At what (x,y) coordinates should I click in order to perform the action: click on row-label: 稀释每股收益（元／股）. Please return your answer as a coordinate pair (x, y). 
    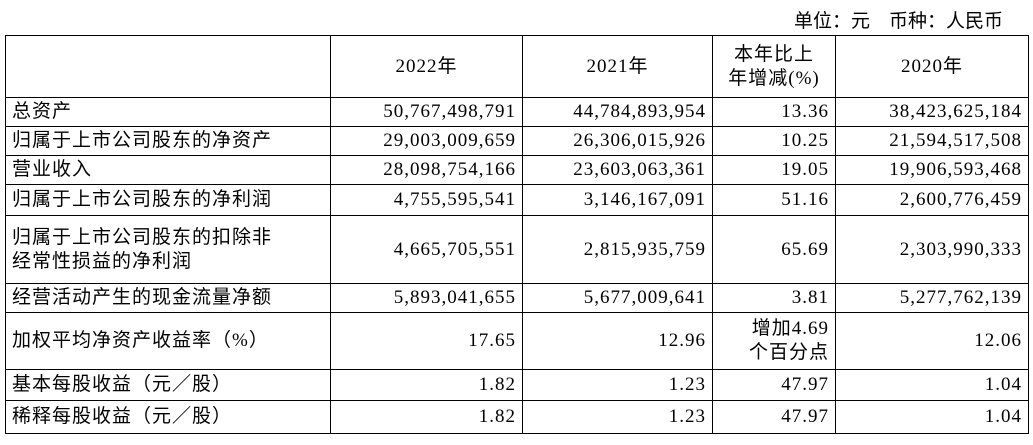
    Looking at the image, I should click on (168, 417).